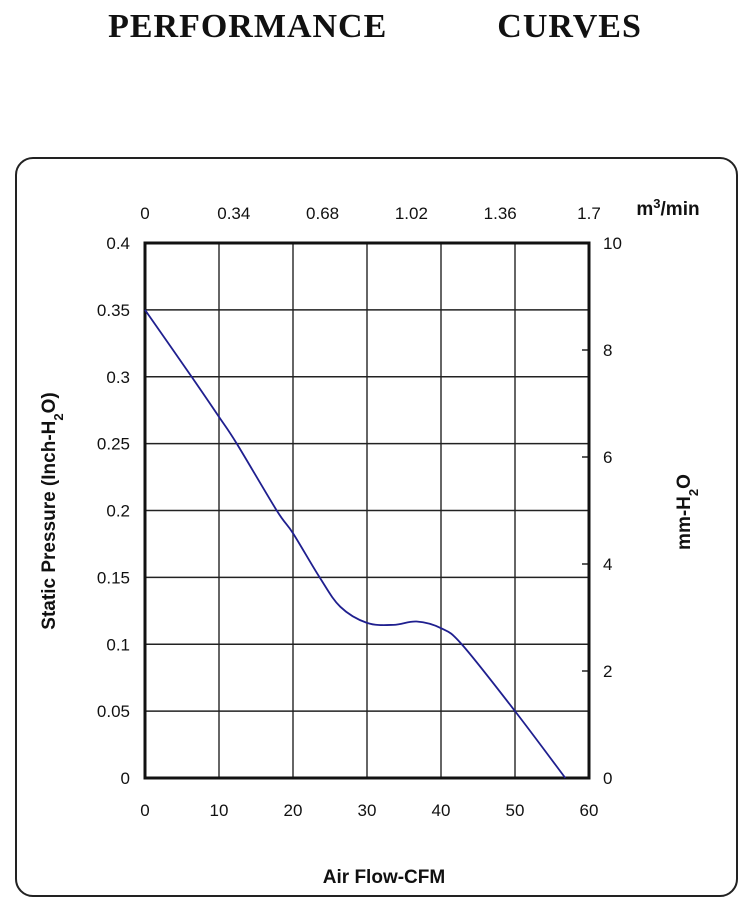  I want to click on right-axis-tick-label: 8, so click(607, 350).